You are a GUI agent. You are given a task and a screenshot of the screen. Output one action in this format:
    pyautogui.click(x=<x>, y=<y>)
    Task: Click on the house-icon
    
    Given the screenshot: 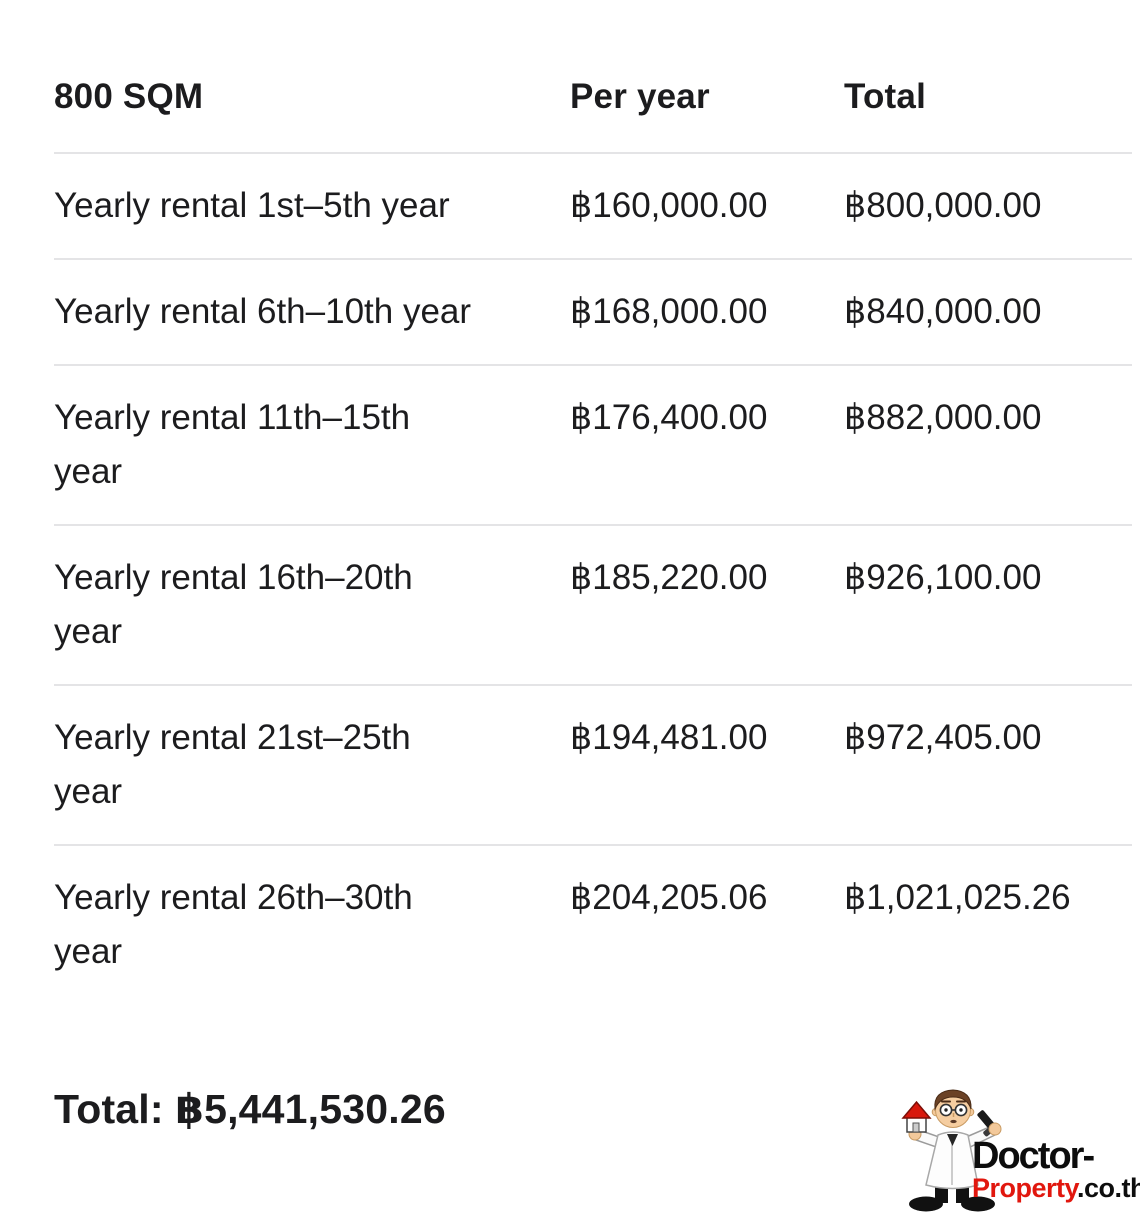 What is the action you would take?
    pyautogui.click(x=916, y=1116)
    